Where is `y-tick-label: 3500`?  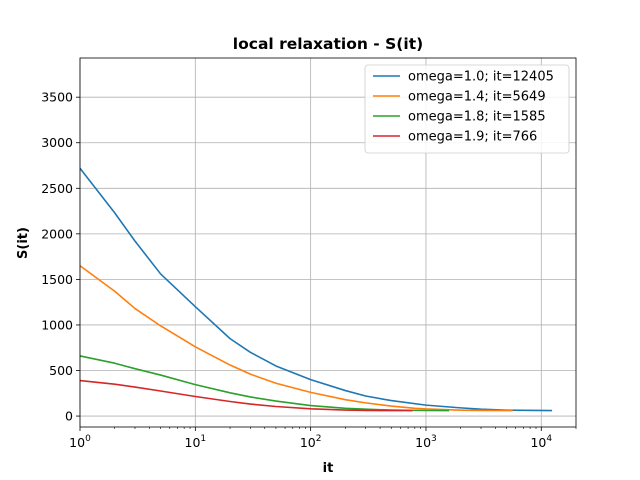 y-tick-label: 3500 is located at coordinates (57, 97).